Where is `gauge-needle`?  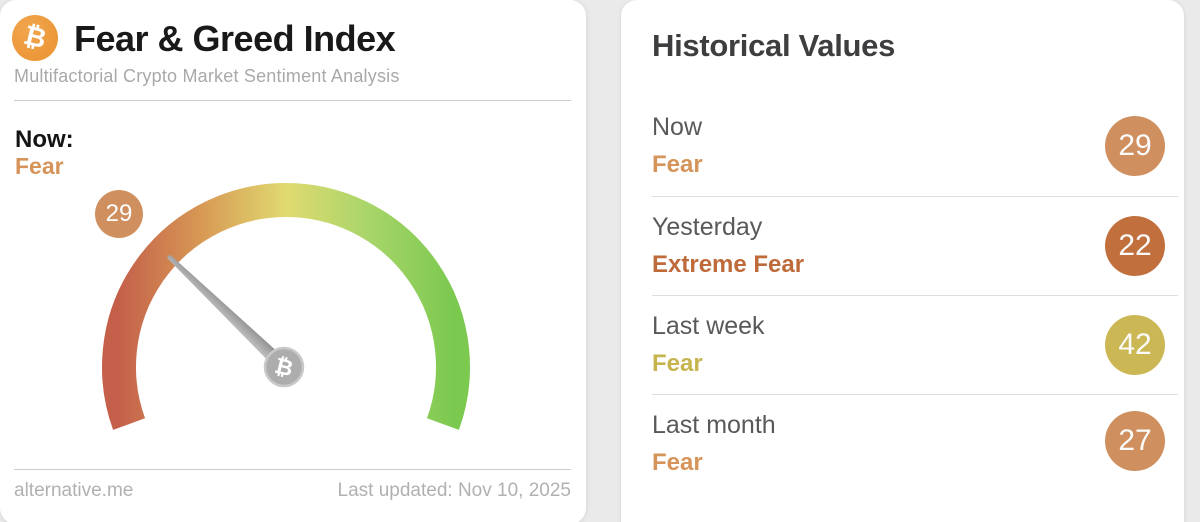 gauge-needle is located at coordinates (227, 313).